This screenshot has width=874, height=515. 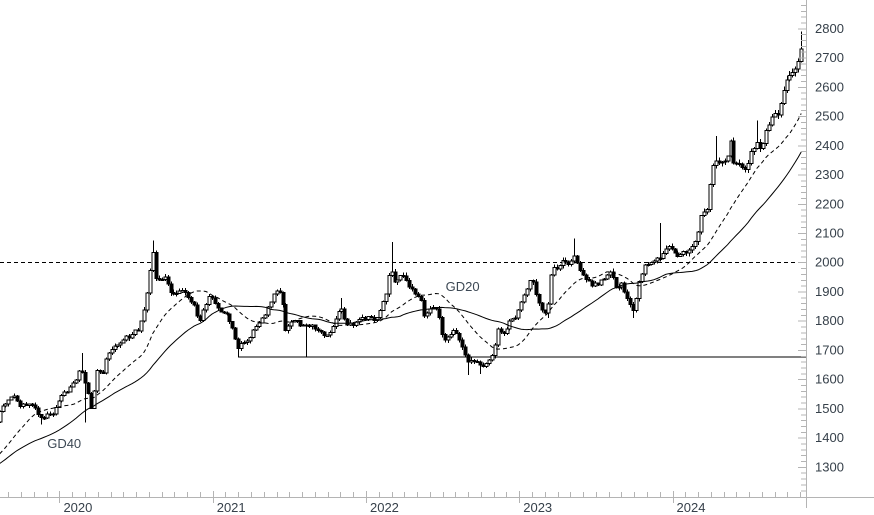 What do you see at coordinates (829, 320) in the screenshot?
I see `y-tick-label: 1800` at bounding box center [829, 320].